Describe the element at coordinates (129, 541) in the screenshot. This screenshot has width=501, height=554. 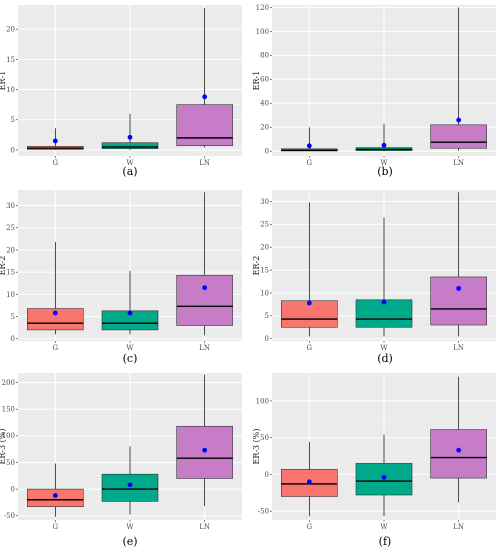
I see `panel-caption: (e)` at that location.